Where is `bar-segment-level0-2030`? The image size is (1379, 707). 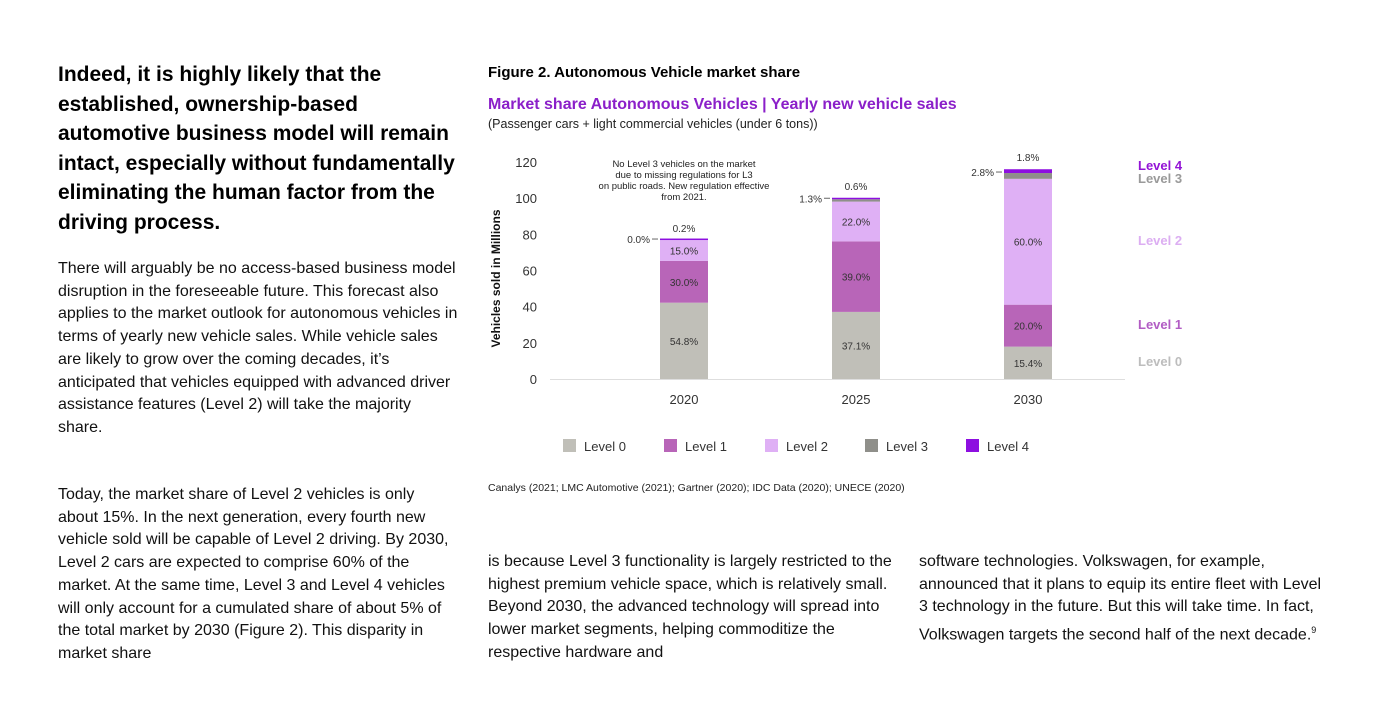
bar-segment-level0-2030 is located at coordinates (1028, 362).